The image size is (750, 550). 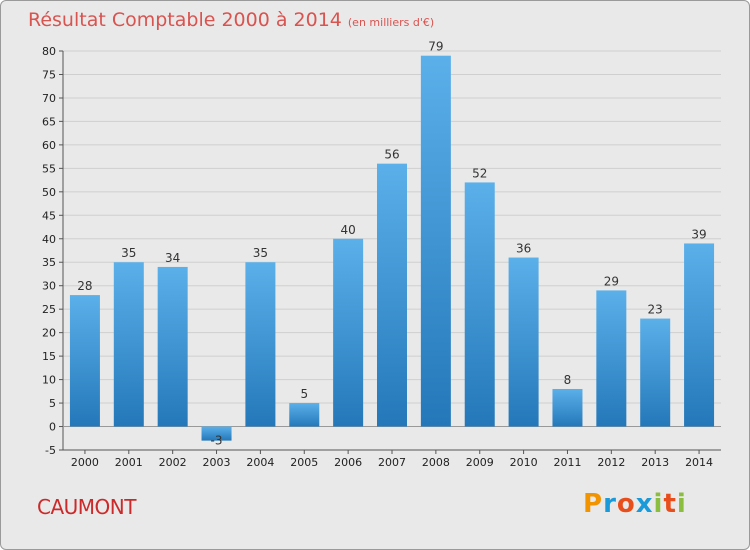 I want to click on y-tick-label: 50, so click(x=49, y=192).